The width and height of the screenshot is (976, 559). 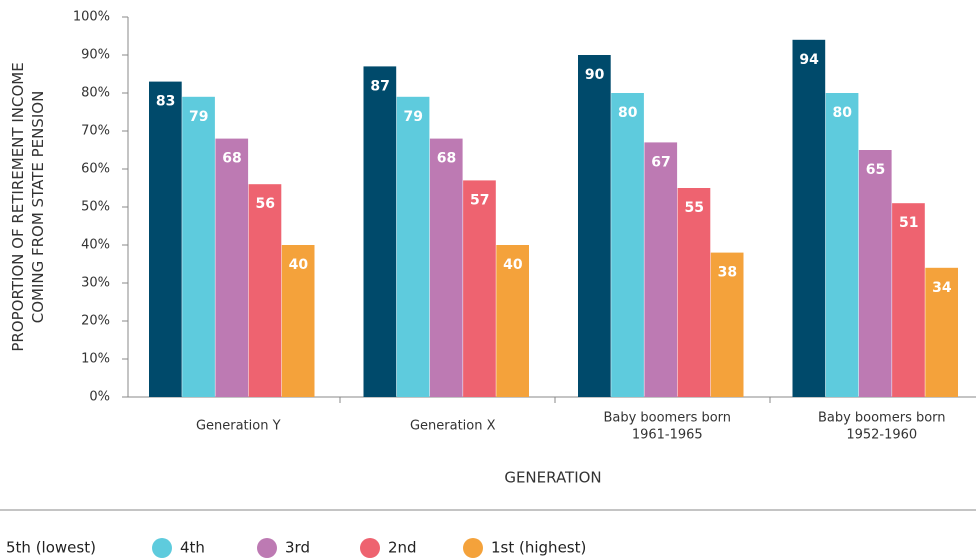 I want to click on x-tick-label: Generation Y, so click(x=238, y=426).